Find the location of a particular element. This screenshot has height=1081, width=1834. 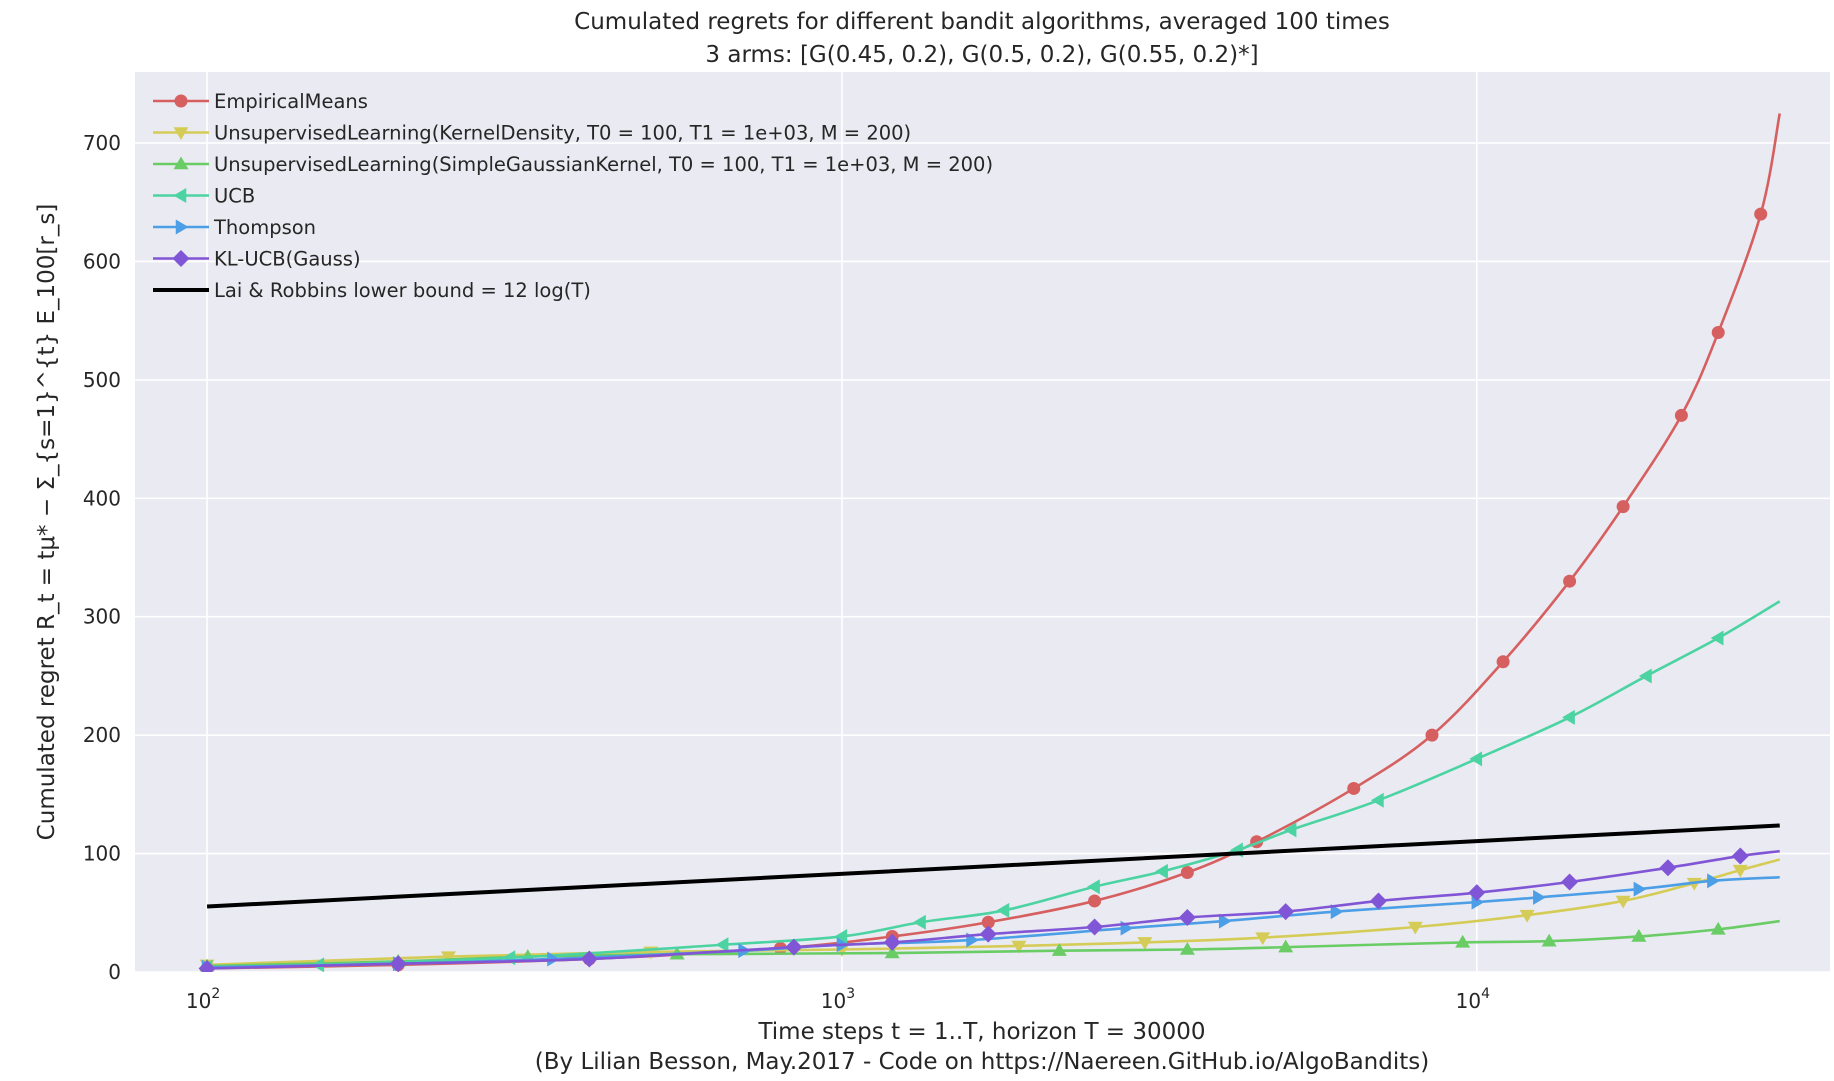

y-tick-label: 500 is located at coordinates (102, 380).